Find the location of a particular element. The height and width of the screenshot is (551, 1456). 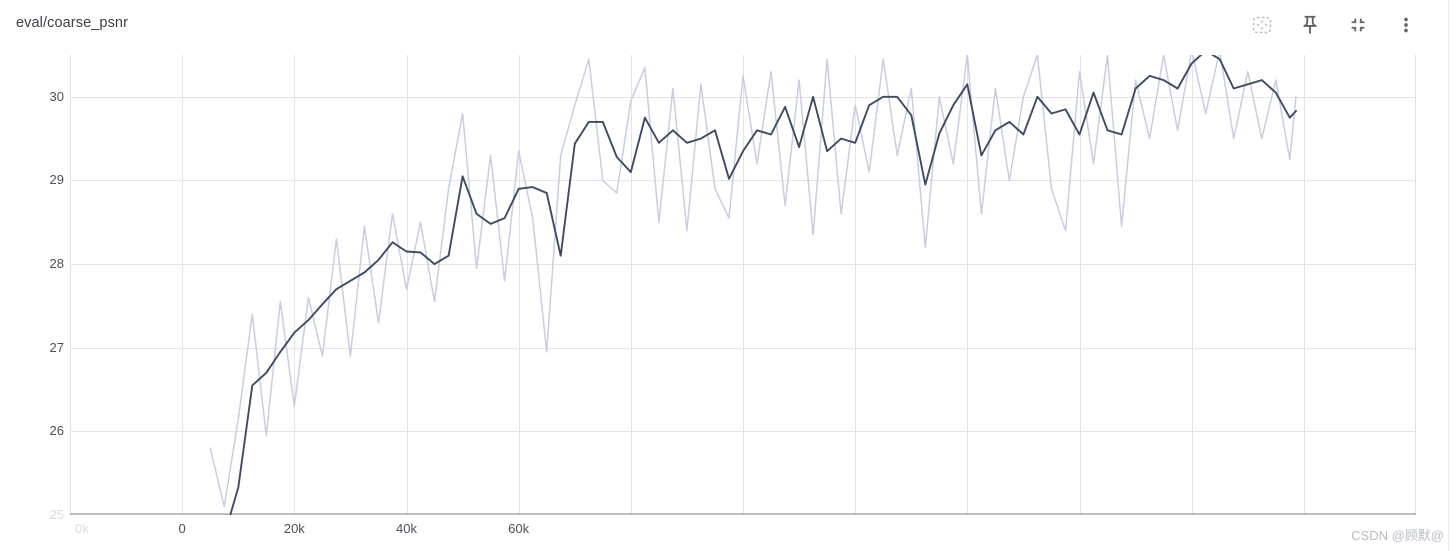

more-options-button is located at coordinates (1406, 26).